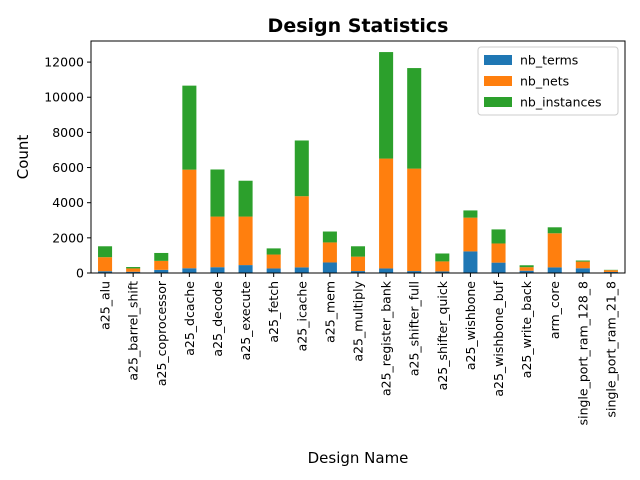 The image size is (640, 480). What do you see at coordinates (23, 157) in the screenshot?
I see `y-axis-label: Count` at bounding box center [23, 157].